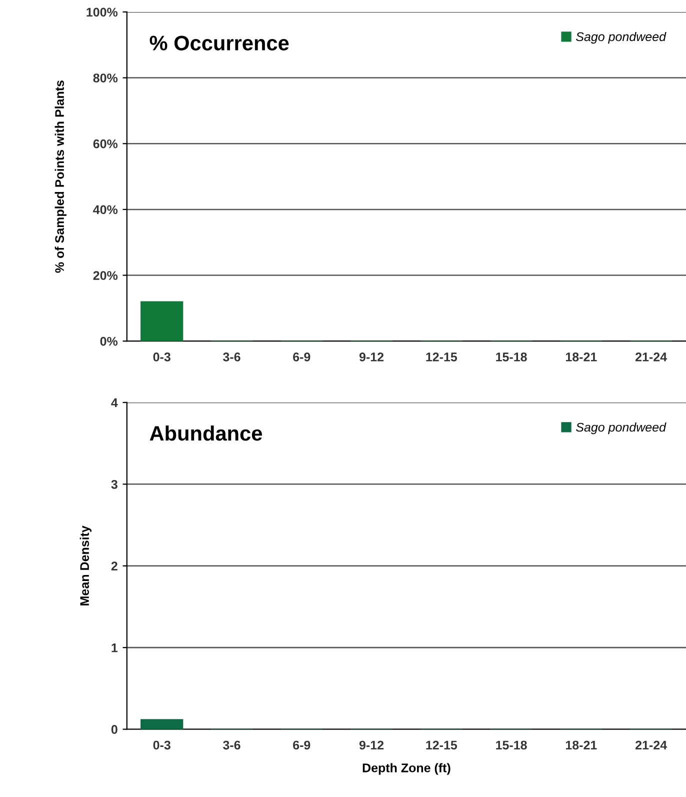  Describe the element at coordinates (115, 647) in the screenshot. I see `y-tick-label: 1` at that location.